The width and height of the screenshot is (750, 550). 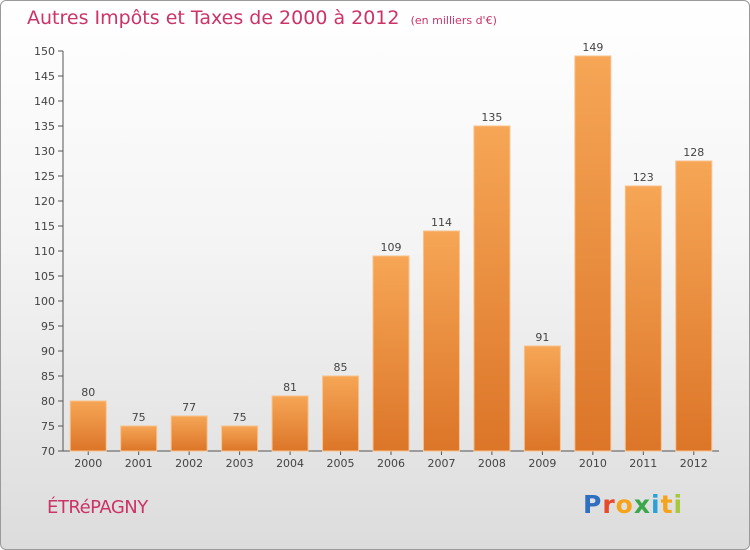 I want to click on value-label-2010: 149, so click(x=592, y=47).